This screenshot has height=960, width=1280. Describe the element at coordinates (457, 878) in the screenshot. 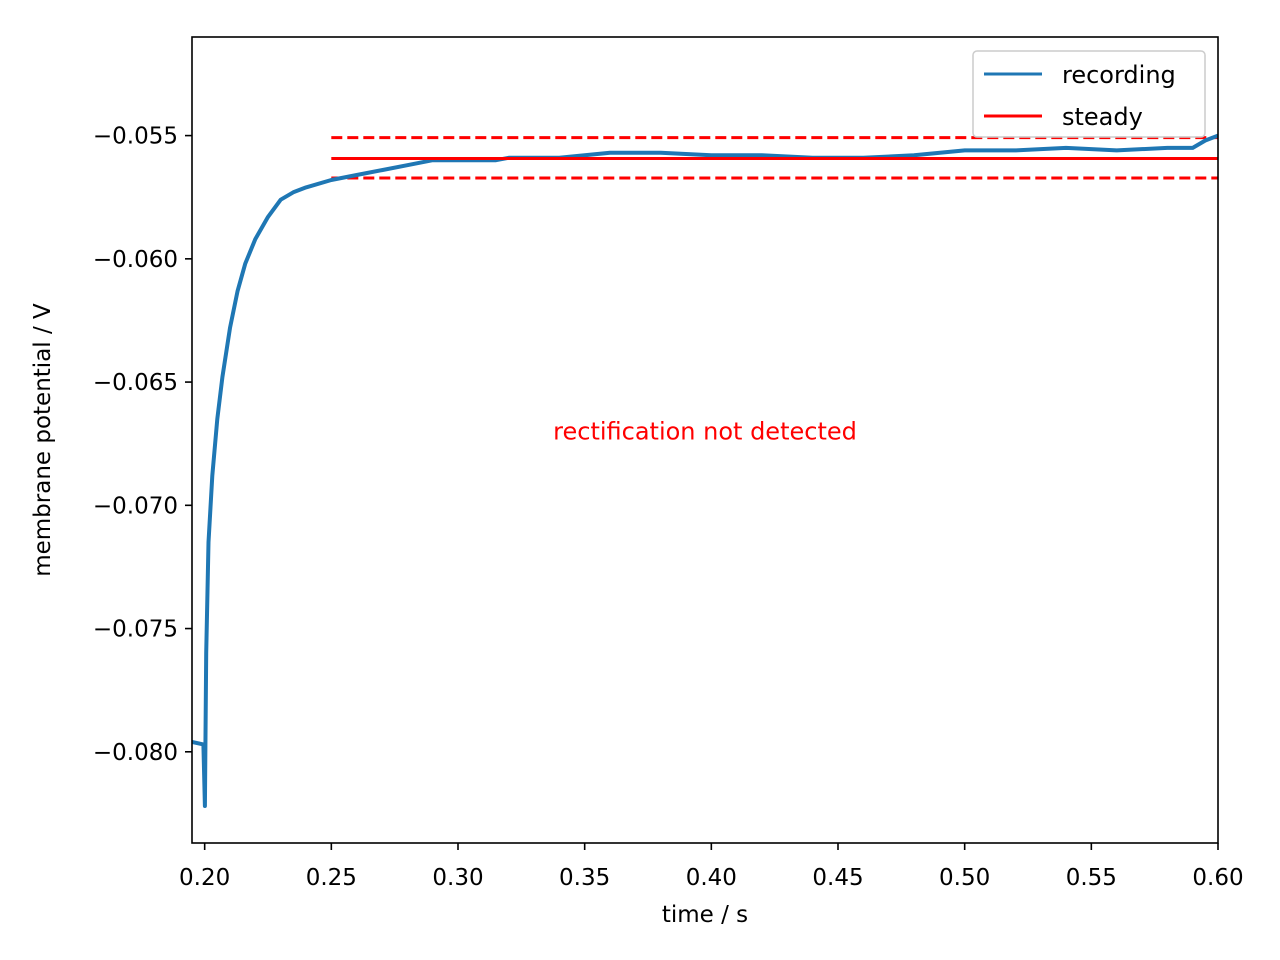

I see `x-tick-label: 0.30` at that location.